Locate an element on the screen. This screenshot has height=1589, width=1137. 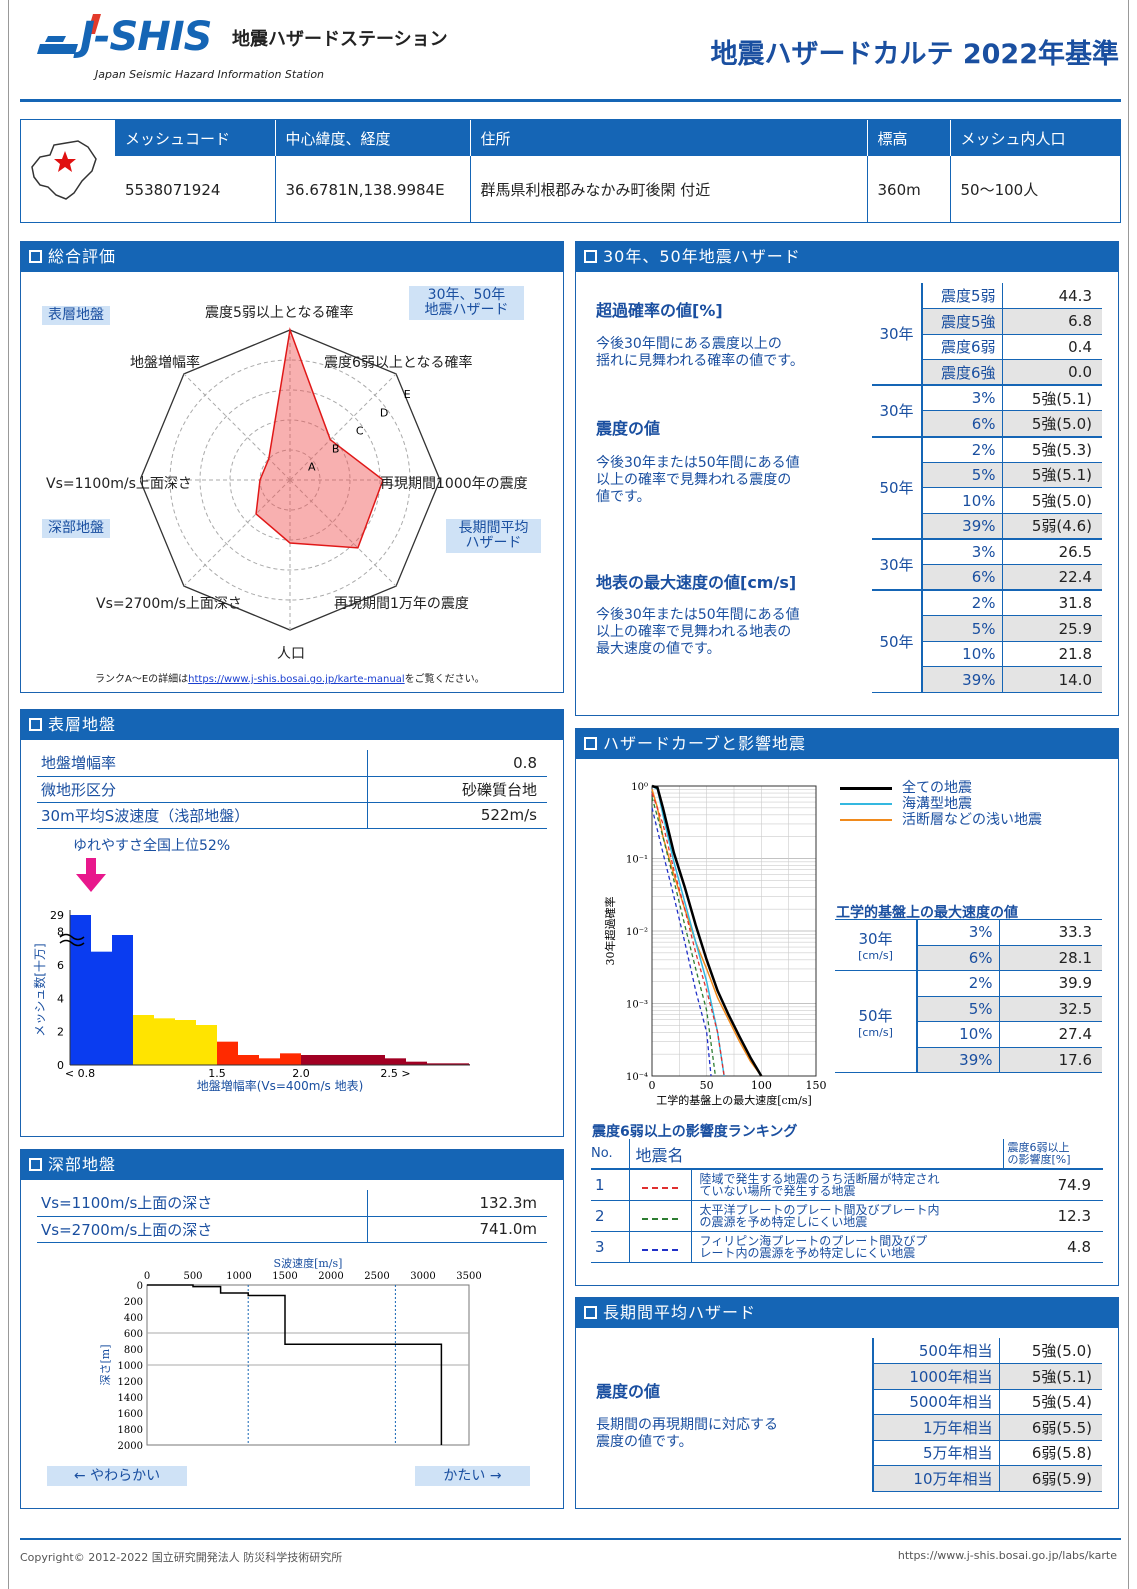
x-tick: 3000 is located at coordinates (422, 1276).